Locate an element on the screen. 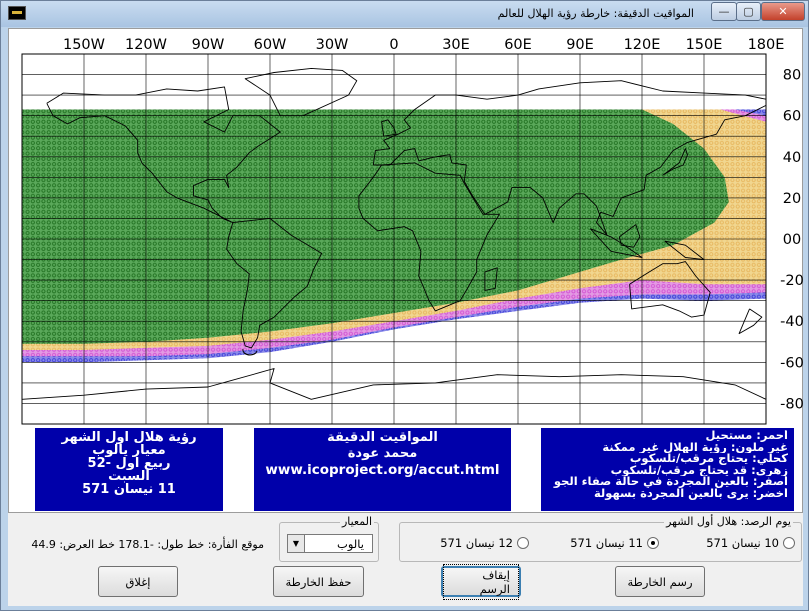 This screenshot has width=809, height=611. chevron-down-icon: ▼ is located at coordinates (296, 543).